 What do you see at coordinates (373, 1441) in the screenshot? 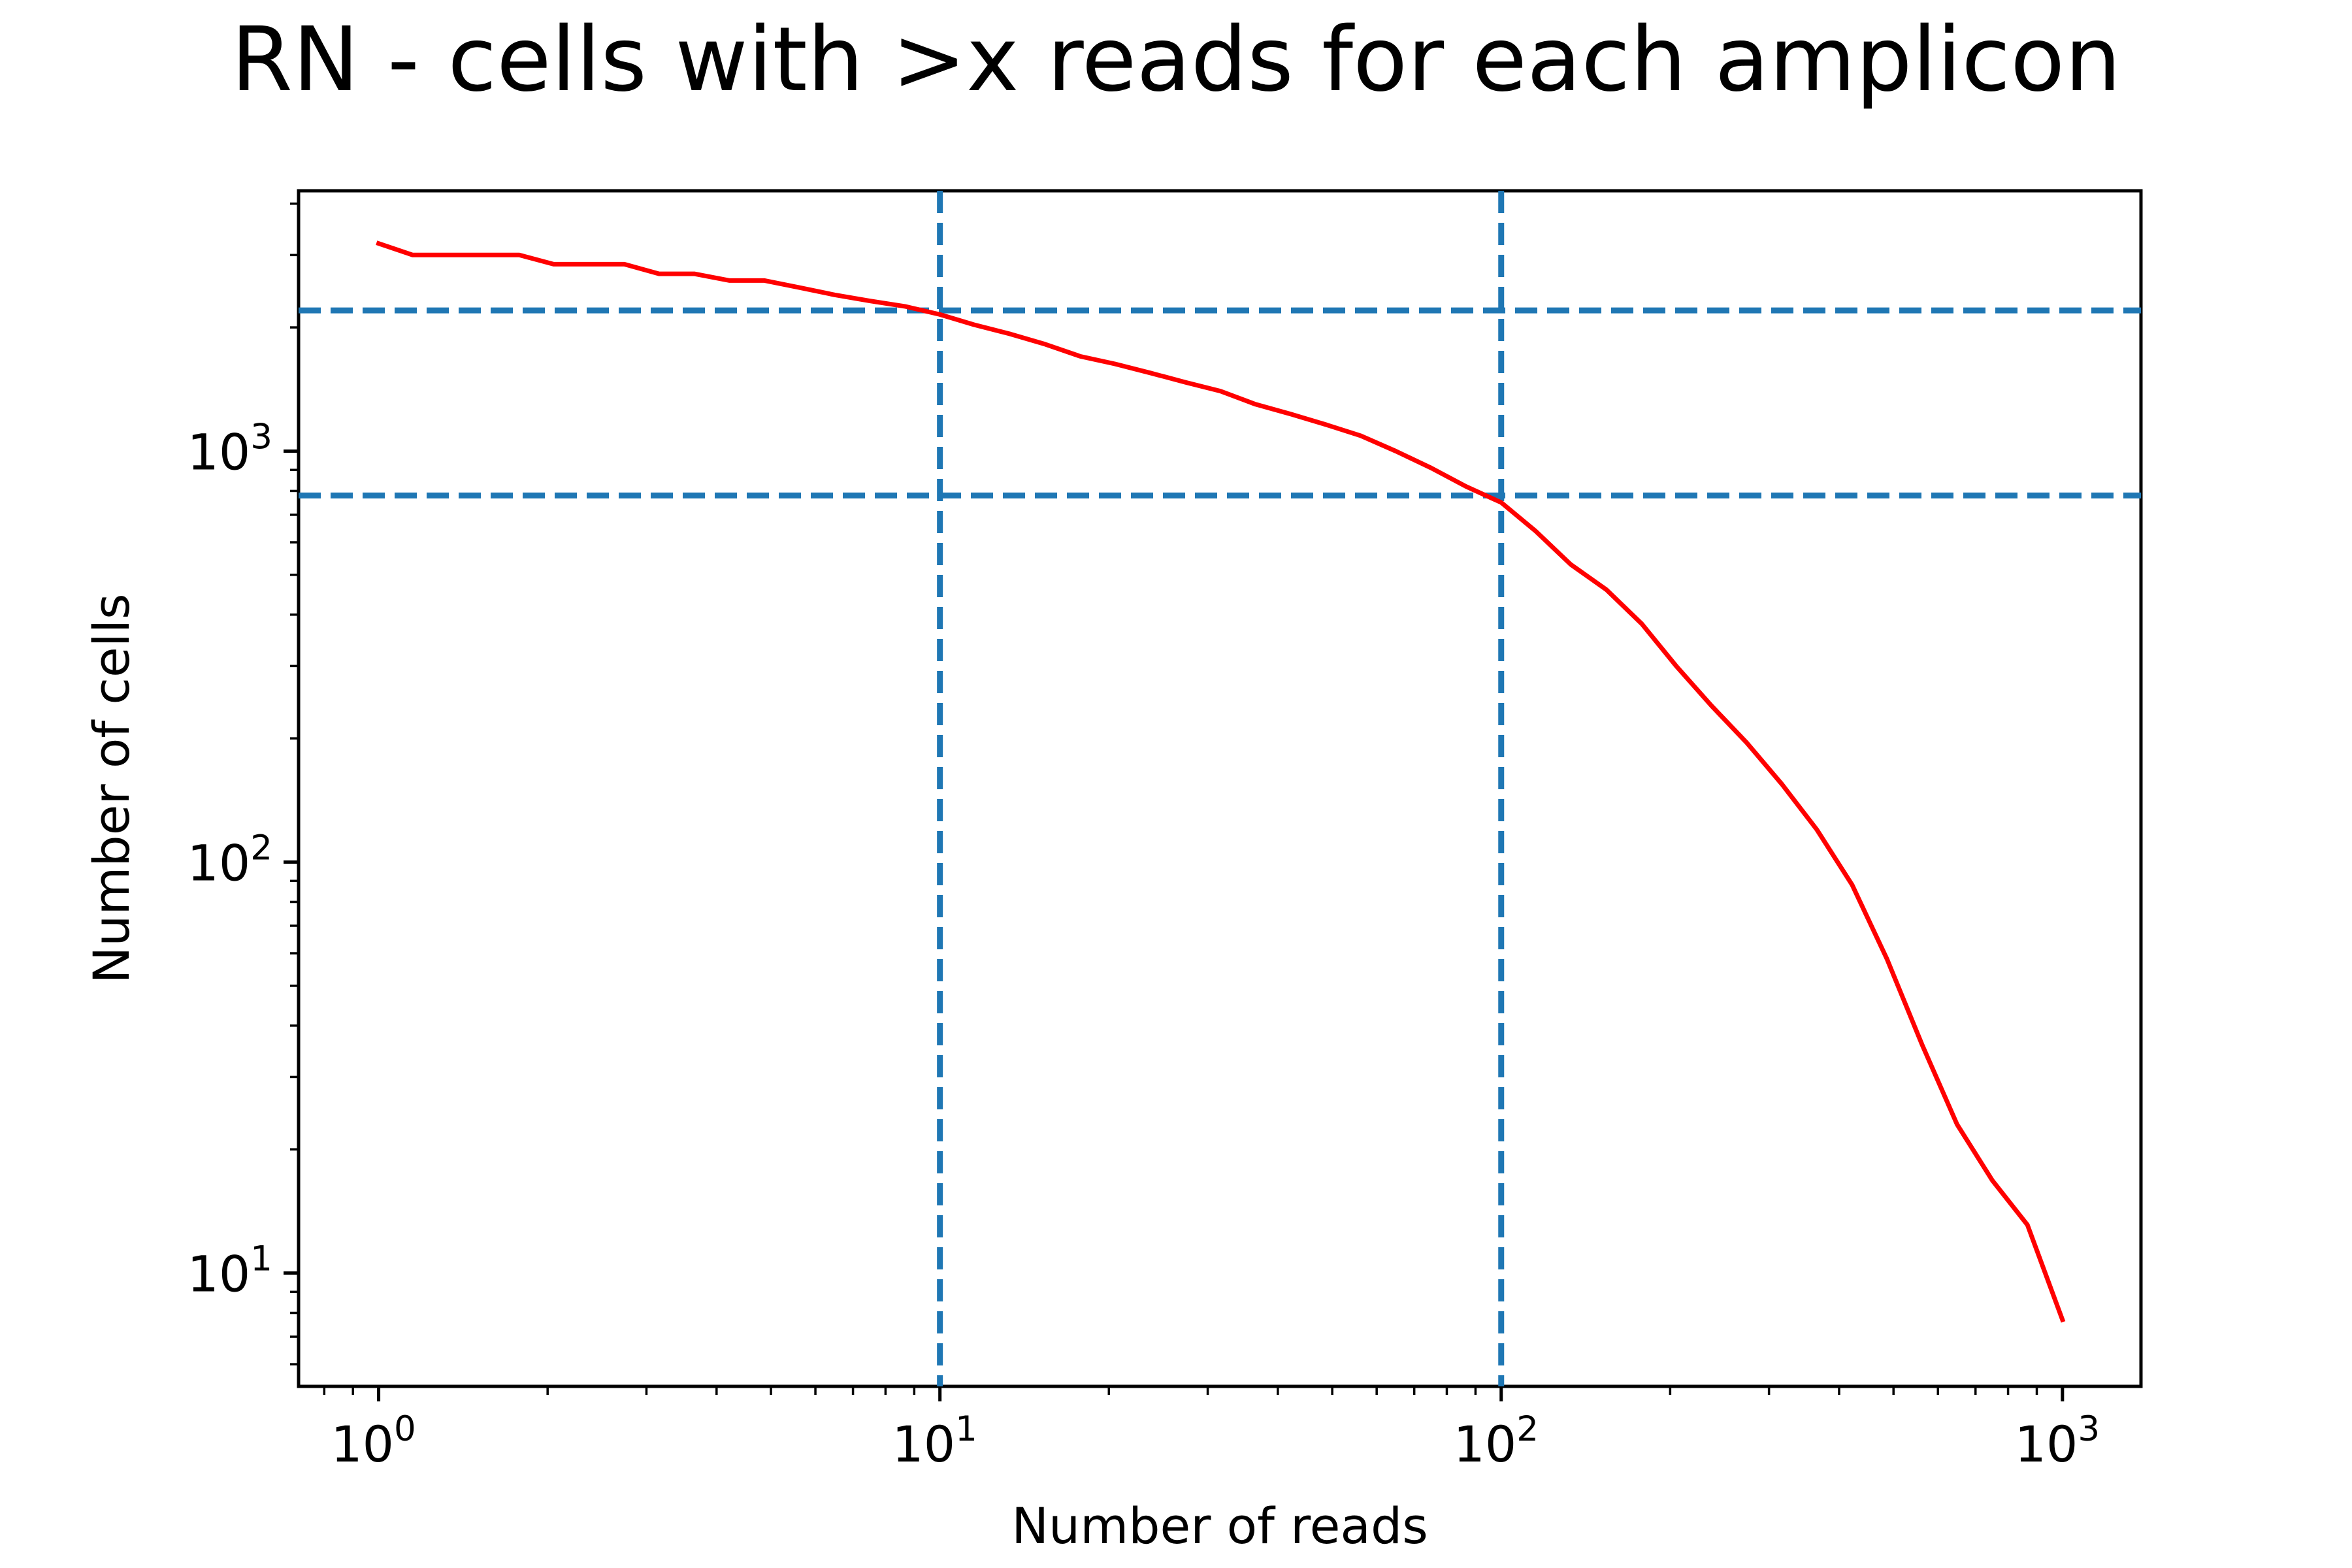
I see `x-tick-label: 100` at bounding box center [373, 1441].